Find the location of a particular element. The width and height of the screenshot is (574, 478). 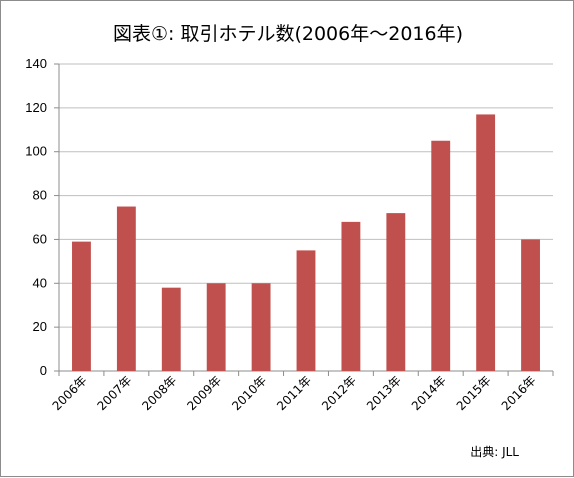

y-tick-label: 120 is located at coordinates (36, 107).